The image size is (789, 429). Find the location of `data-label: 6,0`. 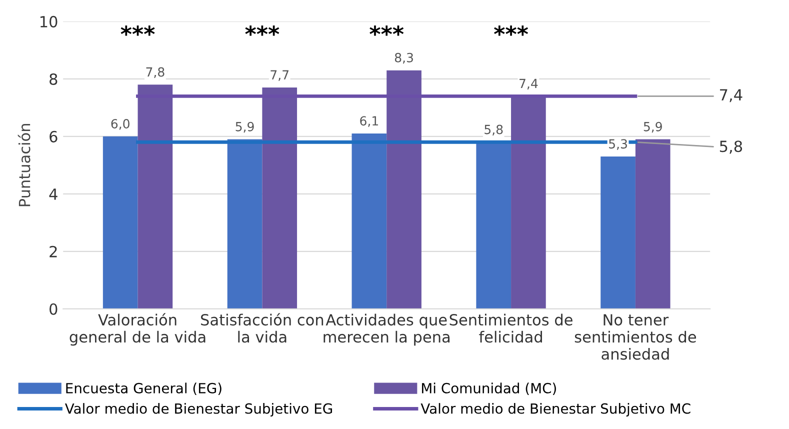

data-label: 6,0 is located at coordinates (120, 124).